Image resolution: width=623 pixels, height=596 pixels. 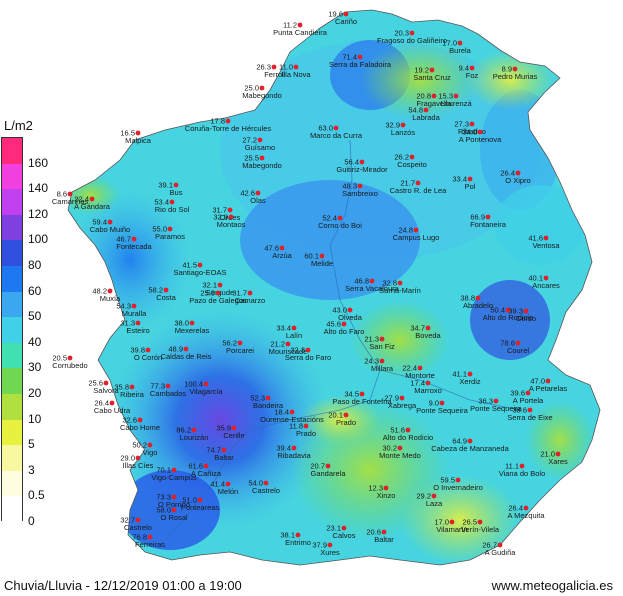 What do you see at coordinates (480, 136) in the screenshot?
I see `station-marker: 34.0A Pontenova` at bounding box center [480, 136].